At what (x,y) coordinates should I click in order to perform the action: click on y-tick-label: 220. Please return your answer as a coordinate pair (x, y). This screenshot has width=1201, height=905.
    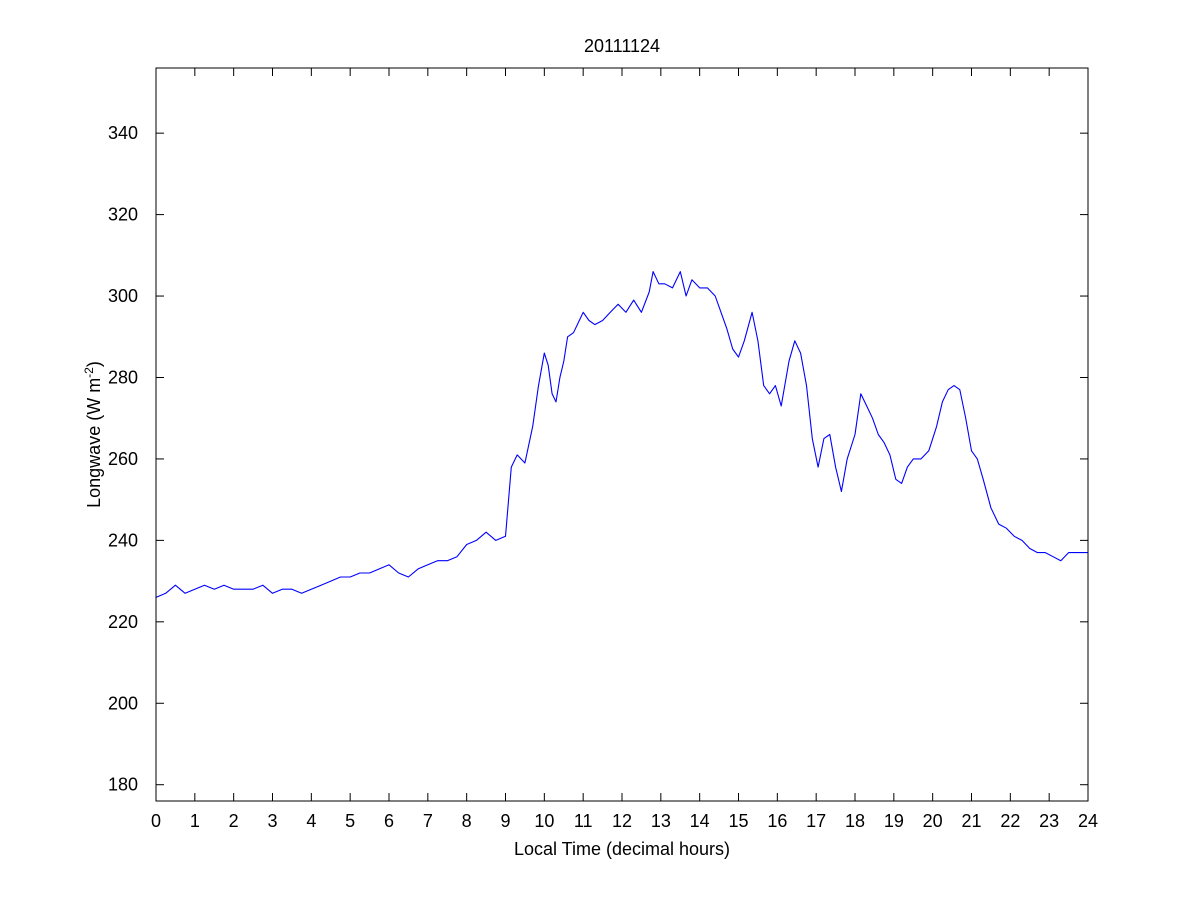
    Looking at the image, I should click on (123, 622).